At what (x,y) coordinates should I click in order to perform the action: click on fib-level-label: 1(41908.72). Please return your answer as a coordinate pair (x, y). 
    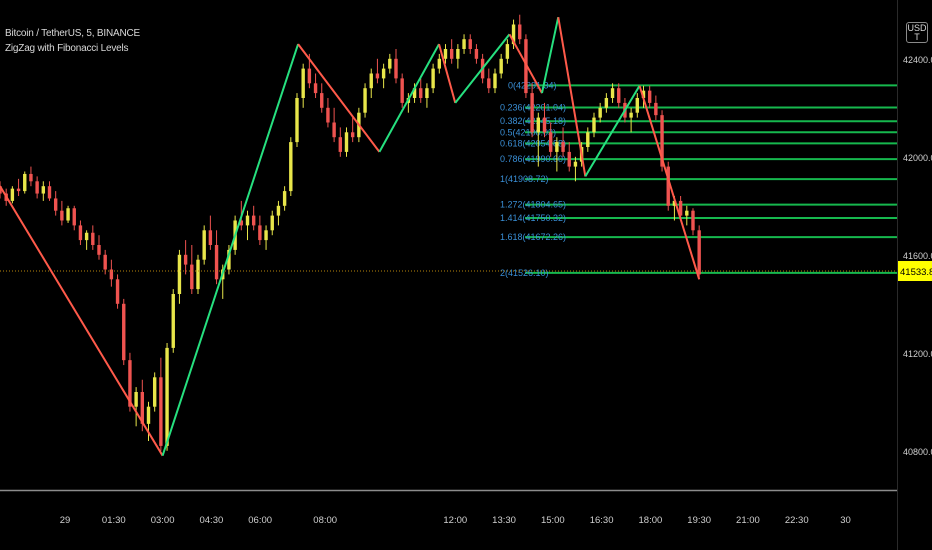
    Looking at the image, I should click on (524, 179).